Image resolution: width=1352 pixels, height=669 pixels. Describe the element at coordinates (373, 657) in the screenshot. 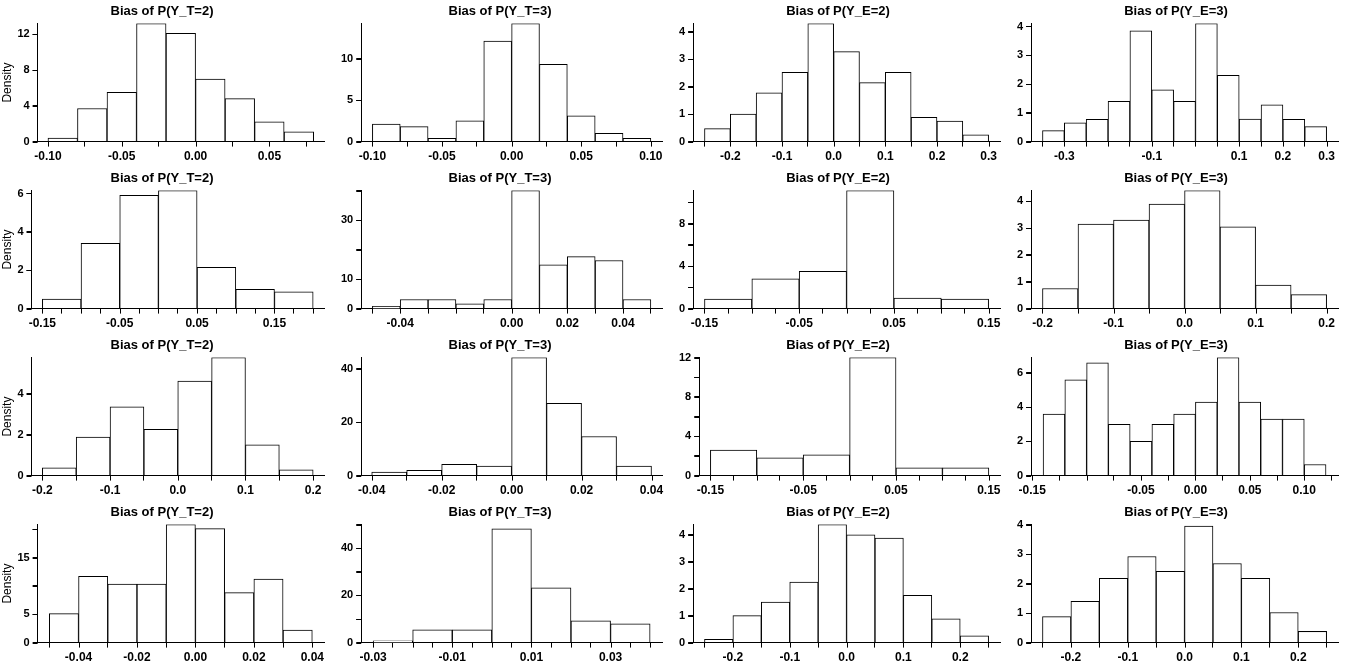

I see `x-tick-label: -0.03` at that location.